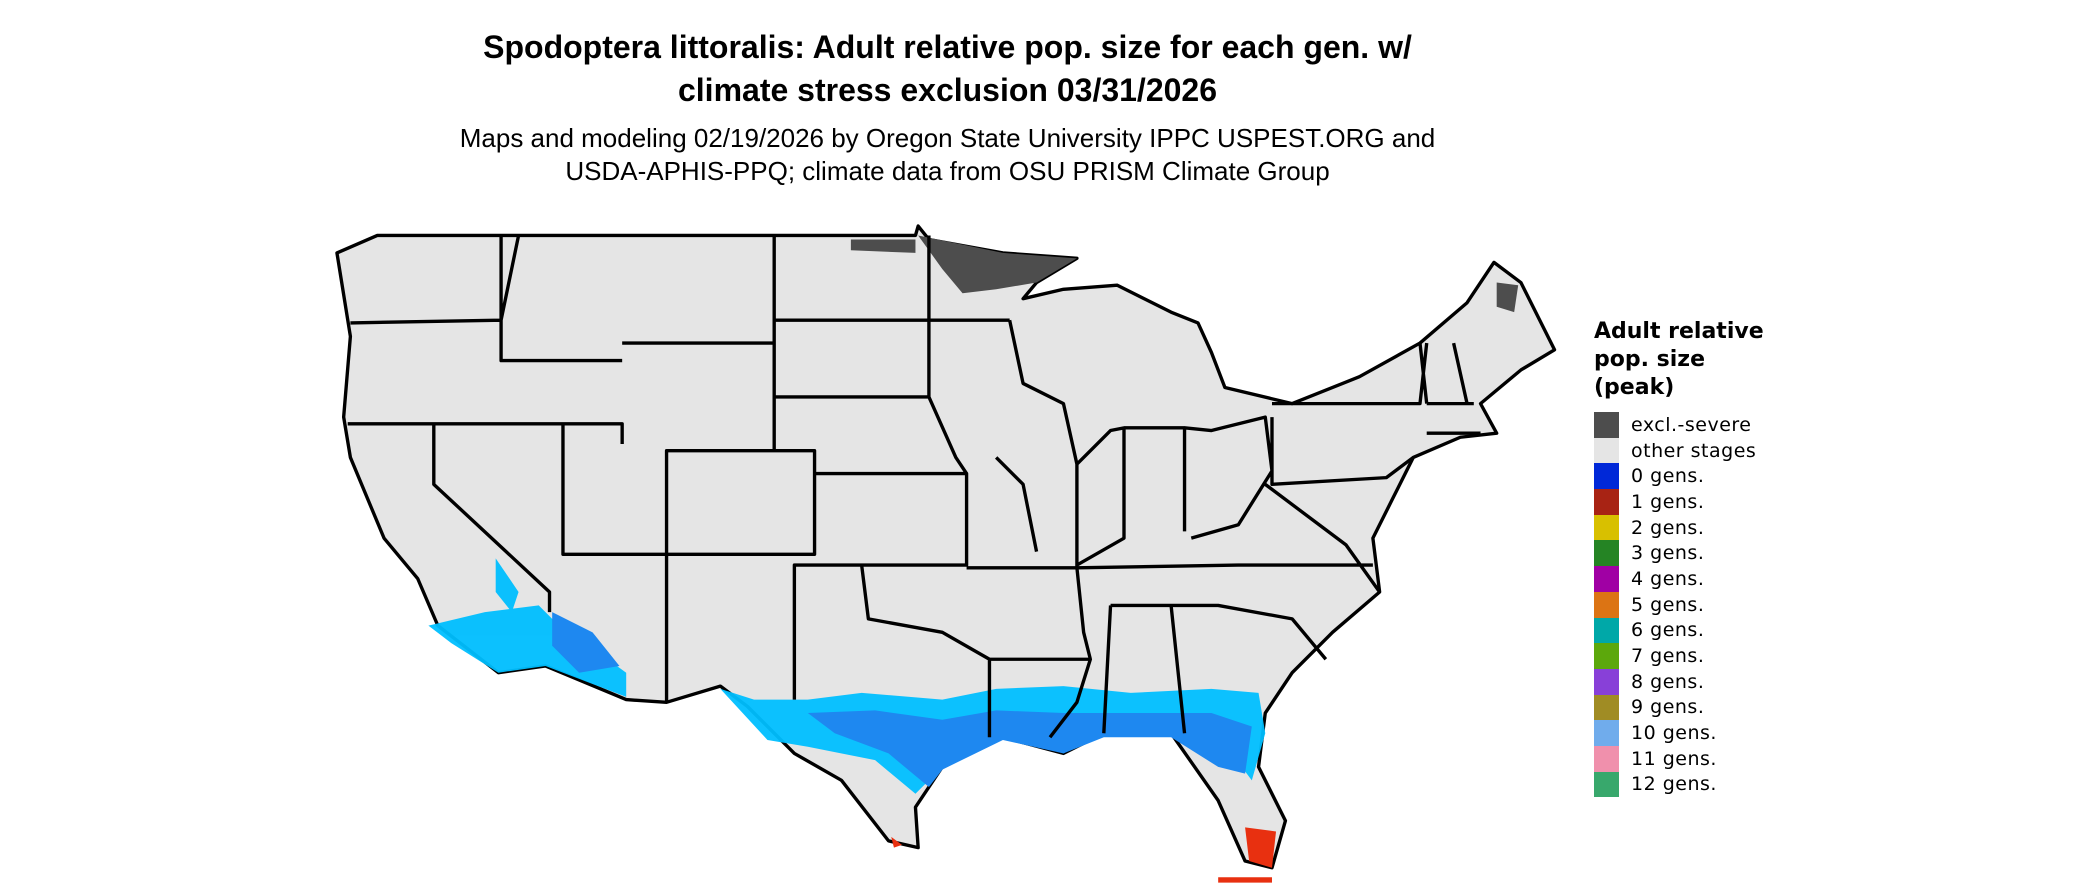 The width and height of the screenshot is (2100, 892). What do you see at coordinates (1668, 553) in the screenshot?
I see `legend-label: 3 gens.` at bounding box center [1668, 553].